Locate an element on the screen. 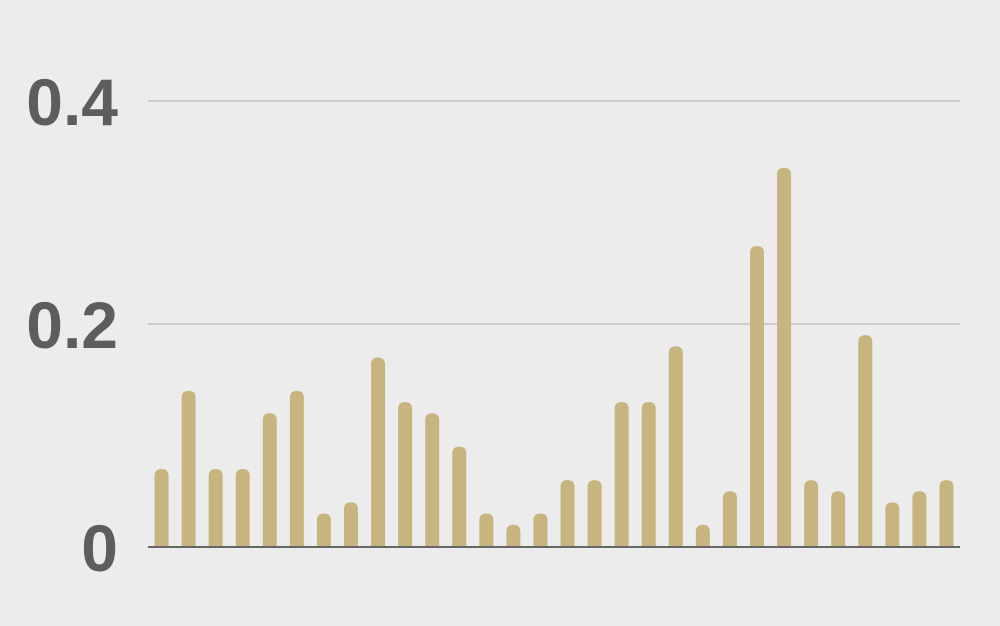 This screenshot has width=1000, height=626. y-tick-label: 0 is located at coordinates (99, 548).